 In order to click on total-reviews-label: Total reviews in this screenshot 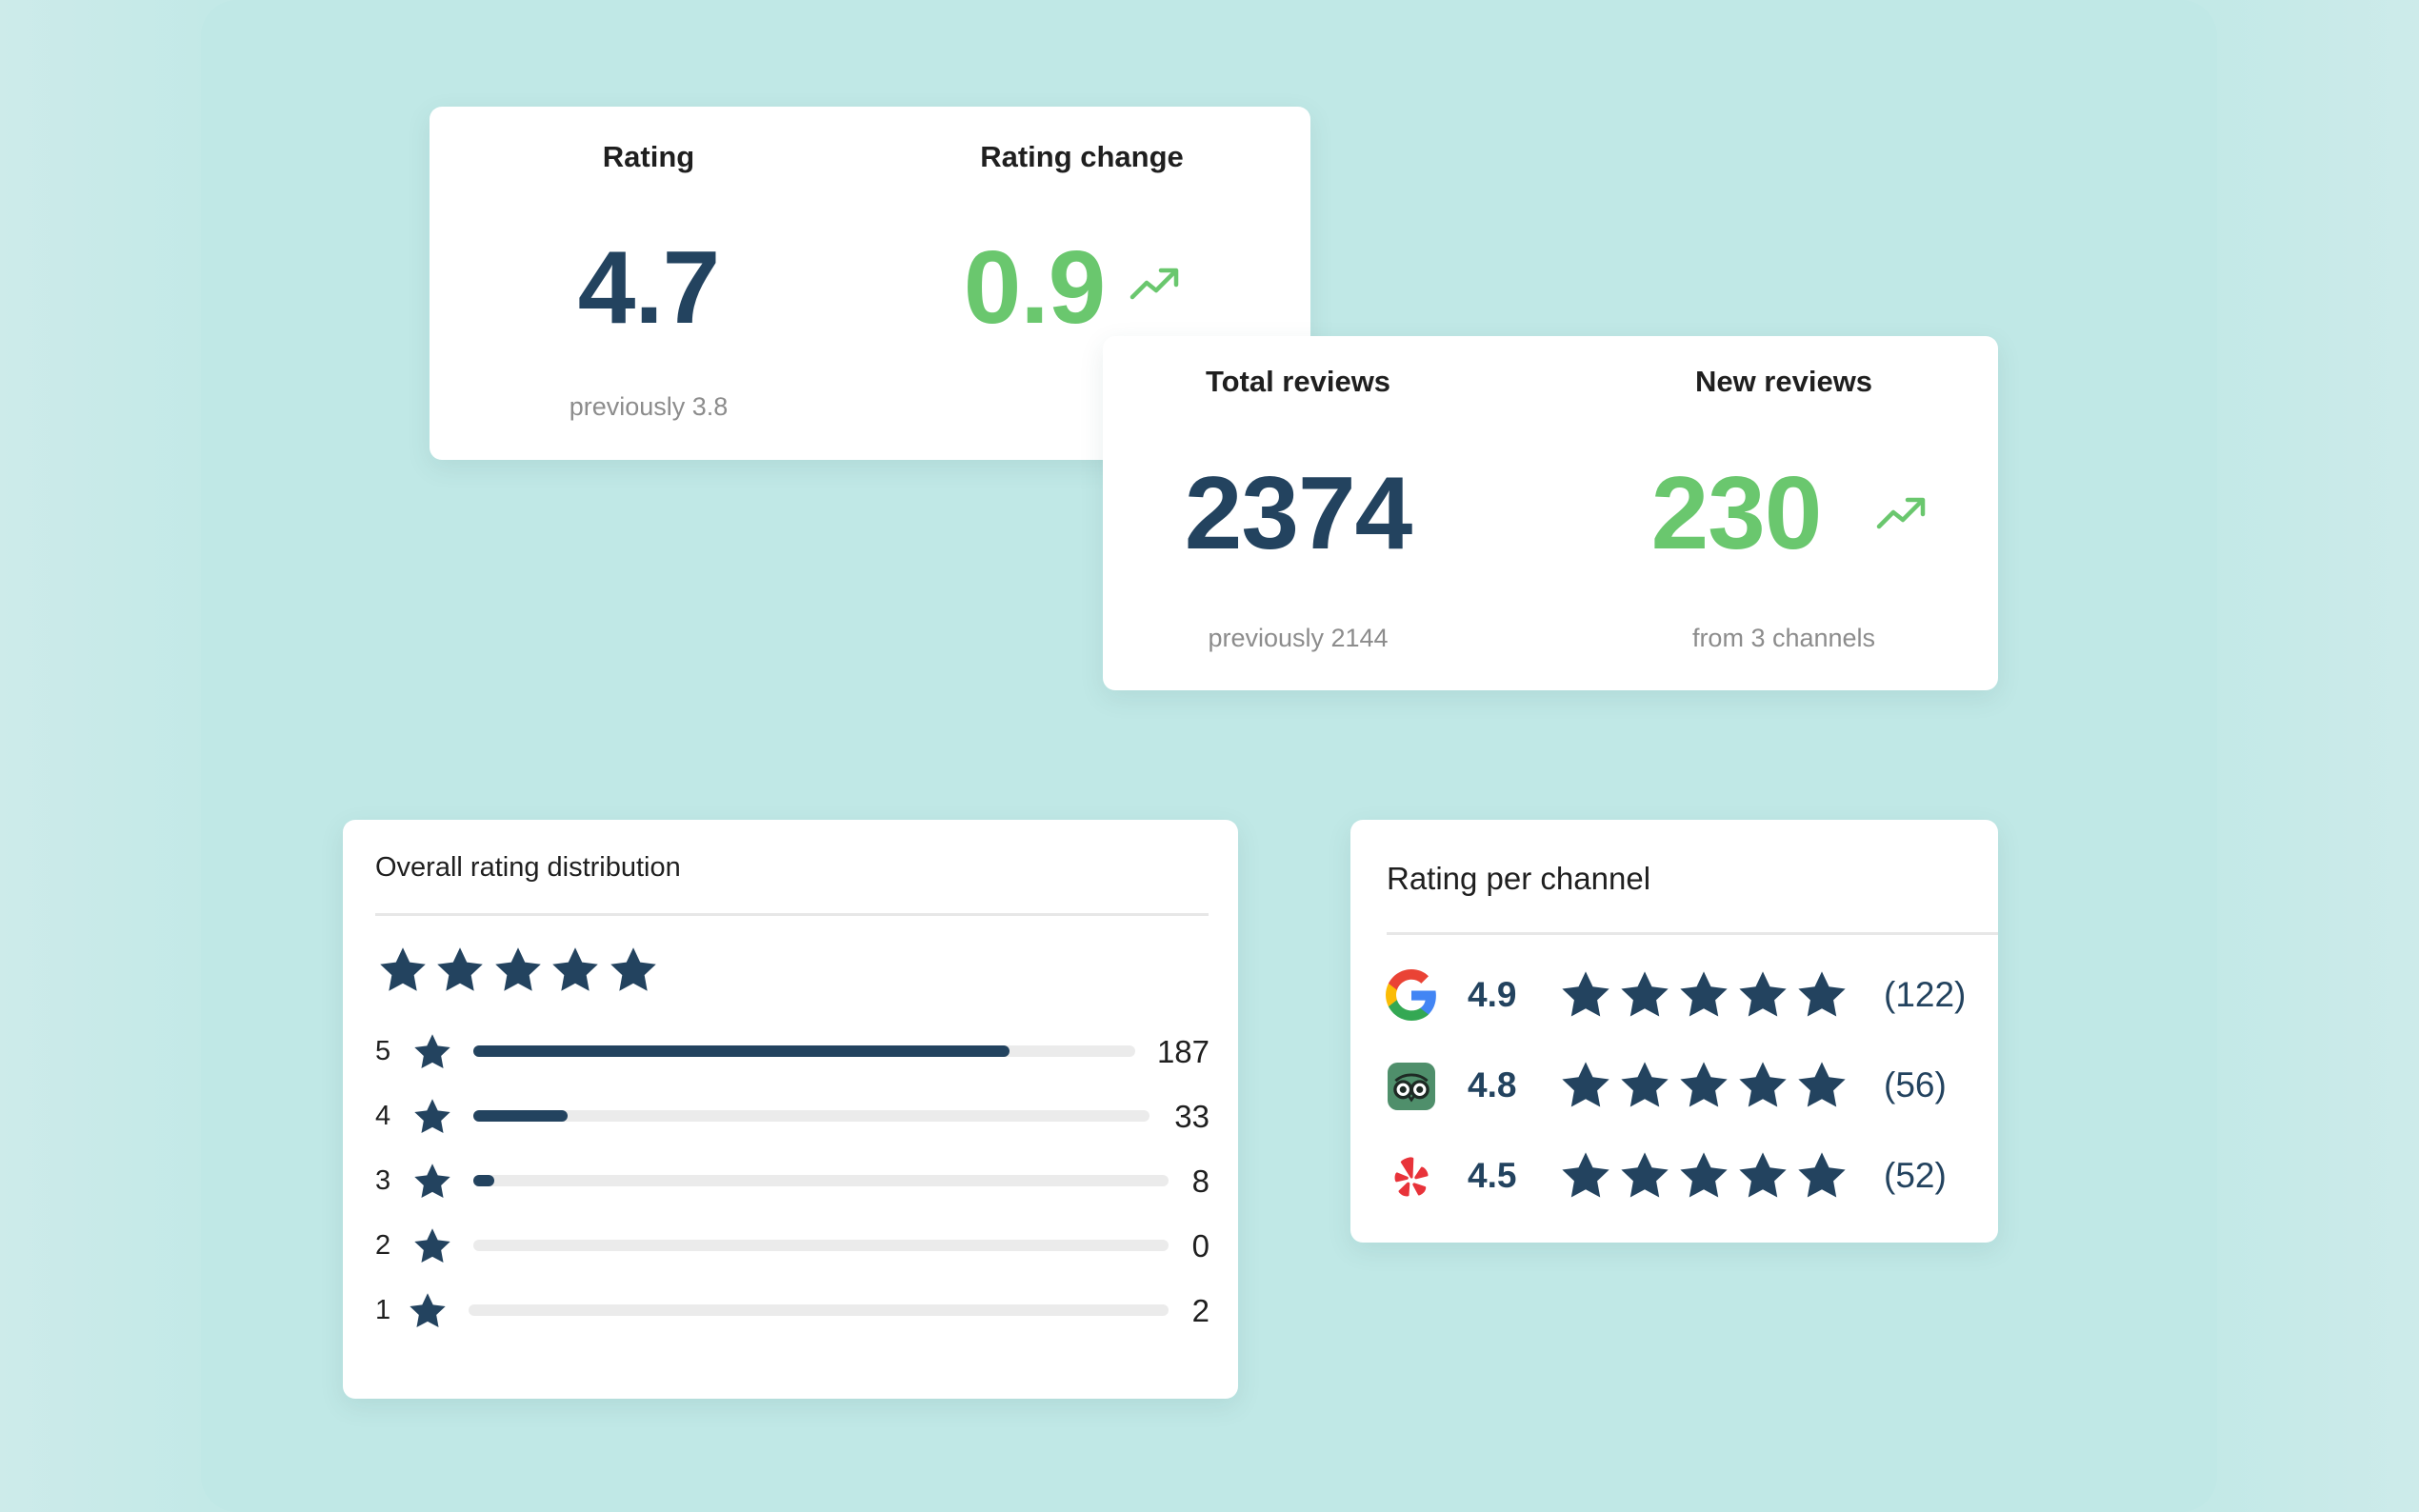, I will do `click(1298, 381)`.